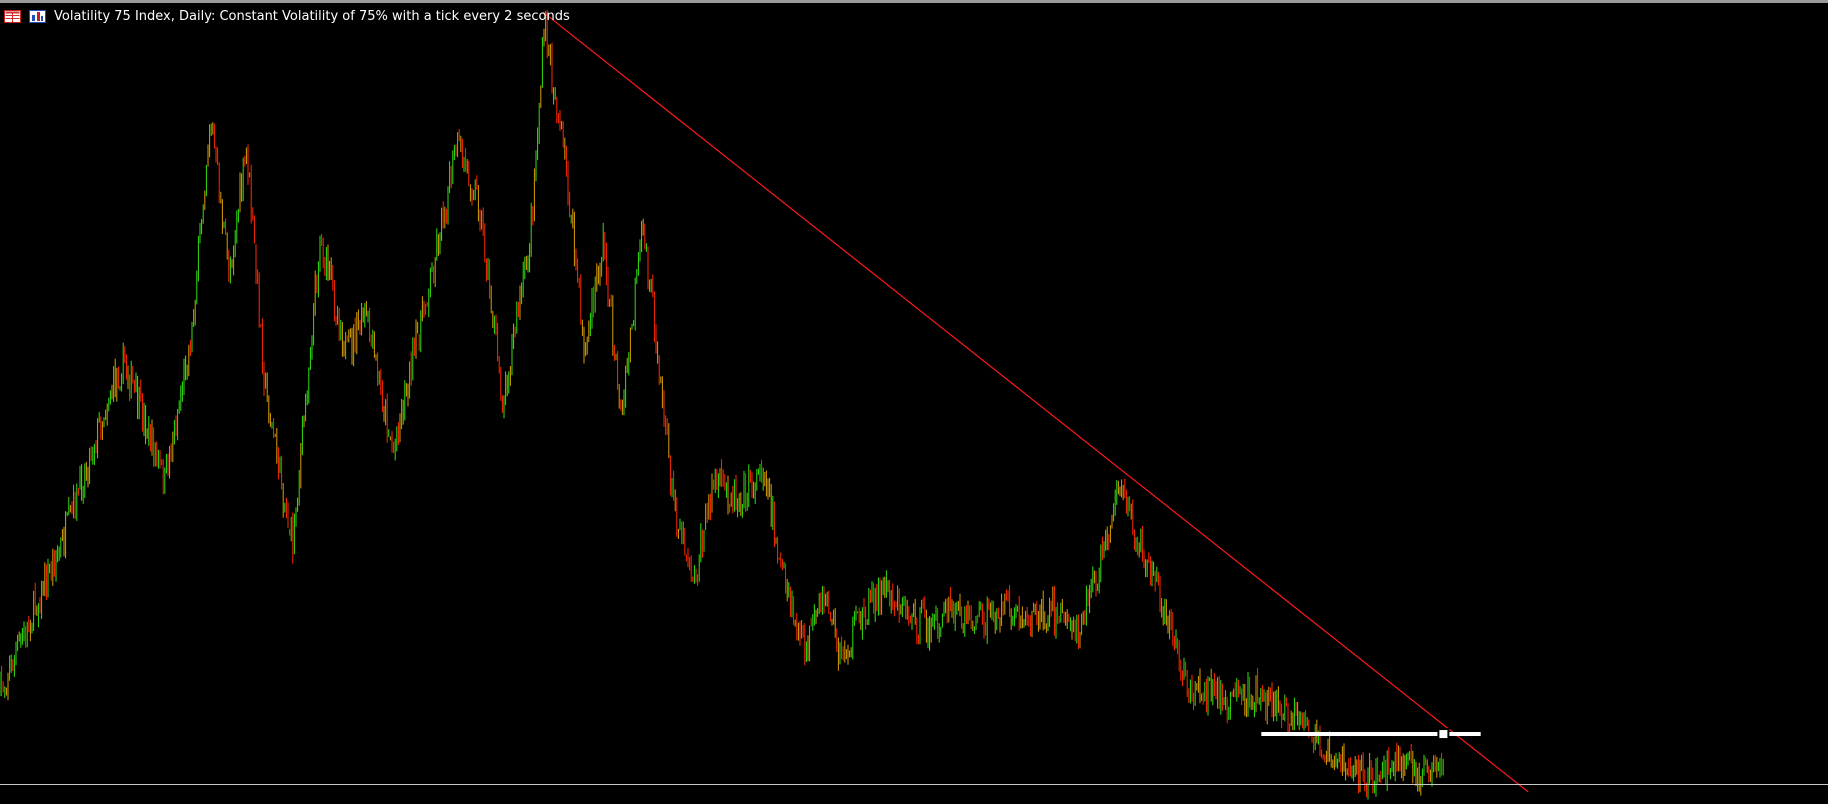 Image resolution: width=1828 pixels, height=804 pixels. I want to click on chart-bottom-border, so click(914, 784).